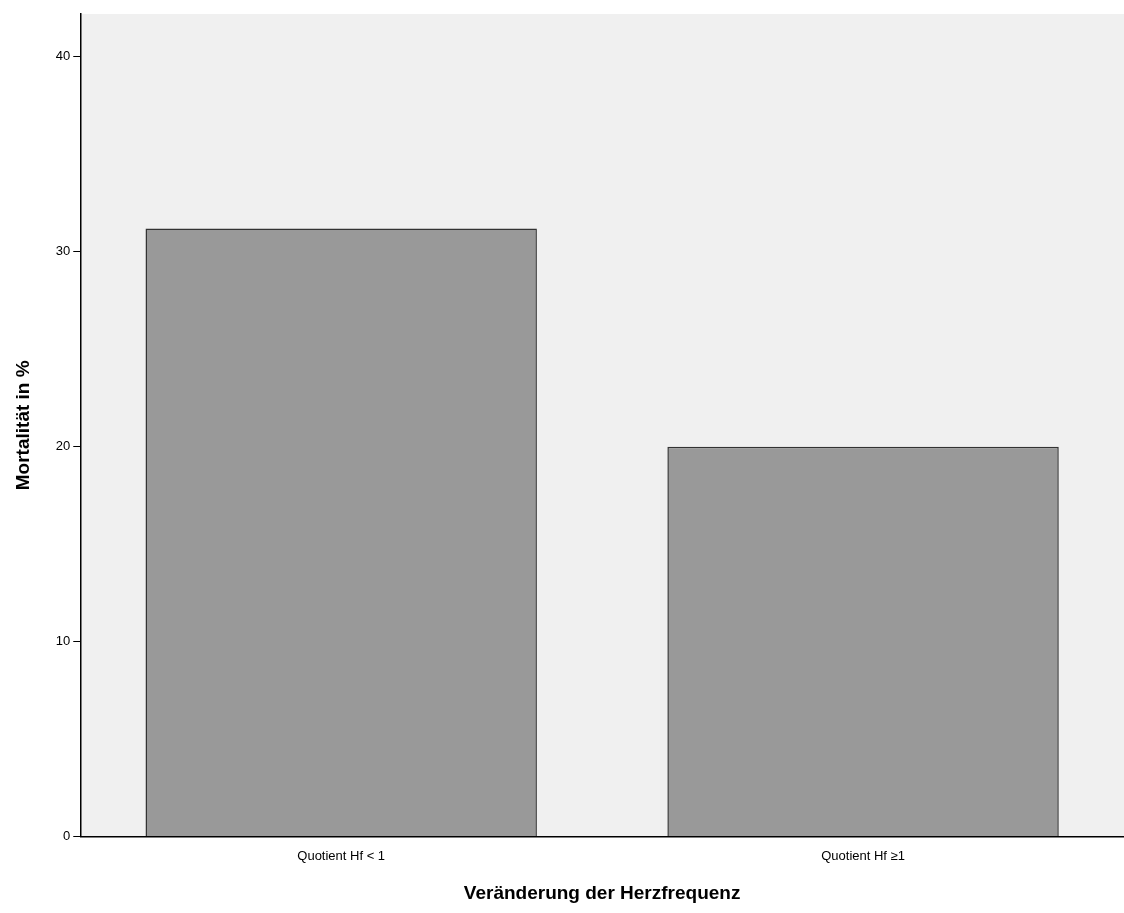  I want to click on y-tick-label: 0, so click(67, 836).